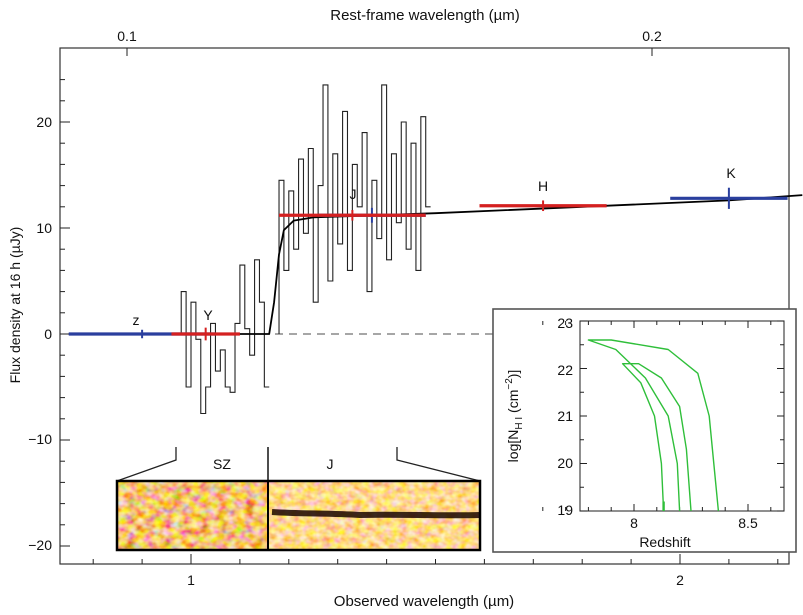  Describe the element at coordinates (509, 384) in the screenshot. I see `inset-ylabel-sup: −2` at that location.